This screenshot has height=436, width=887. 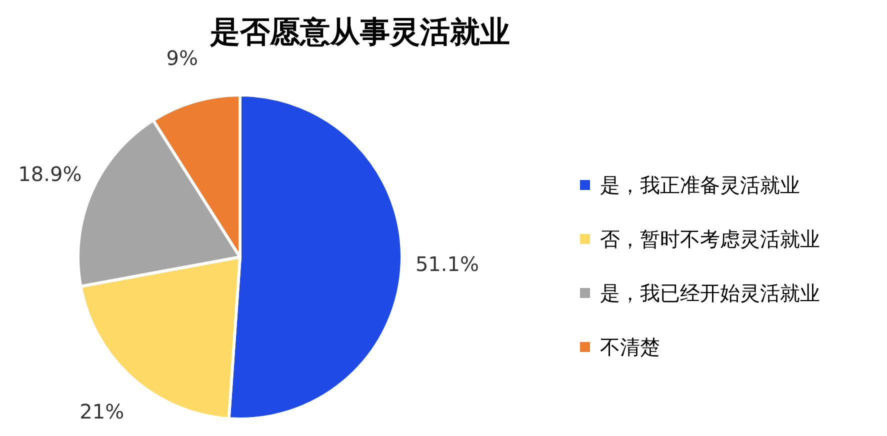 What do you see at coordinates (50, 174) in the screenshot?
I see `data-label: 18.9%` at bounding box center [50, 174].